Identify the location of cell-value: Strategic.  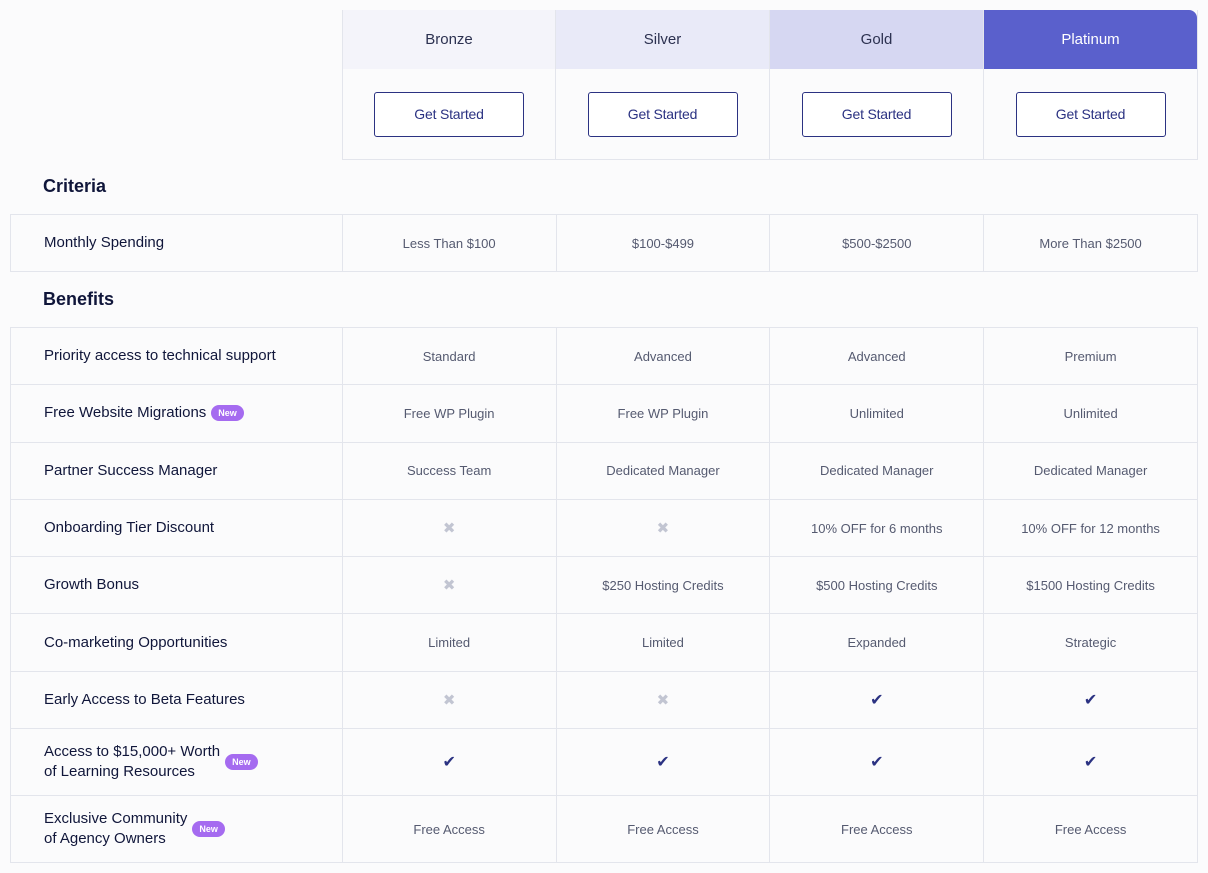
(1091, 642).